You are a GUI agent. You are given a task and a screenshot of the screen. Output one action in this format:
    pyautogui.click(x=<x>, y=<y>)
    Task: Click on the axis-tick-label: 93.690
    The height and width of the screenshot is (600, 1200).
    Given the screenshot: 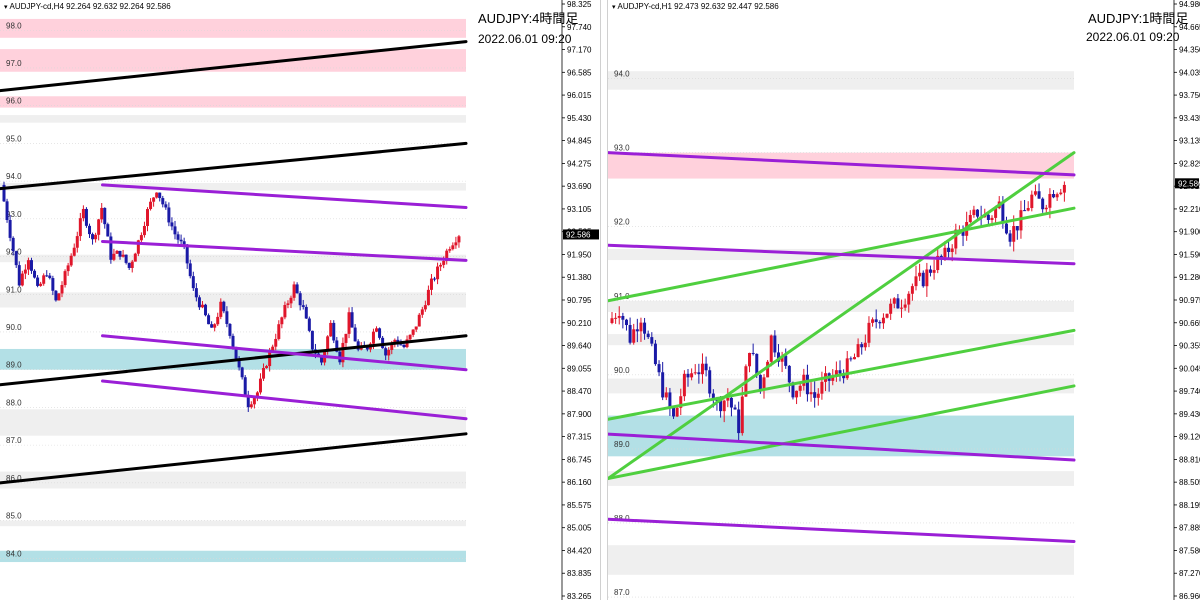 What is the action you would take?
    pyautogui.click(x=579, y=186)
    